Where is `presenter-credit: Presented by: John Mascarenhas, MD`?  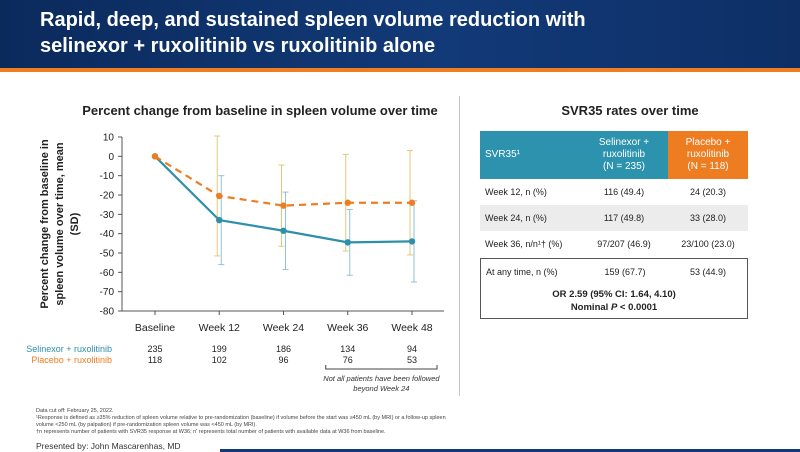 presenter-credit: Presented by: John Mascarenhas, MD is located at coordinates (108, 446).